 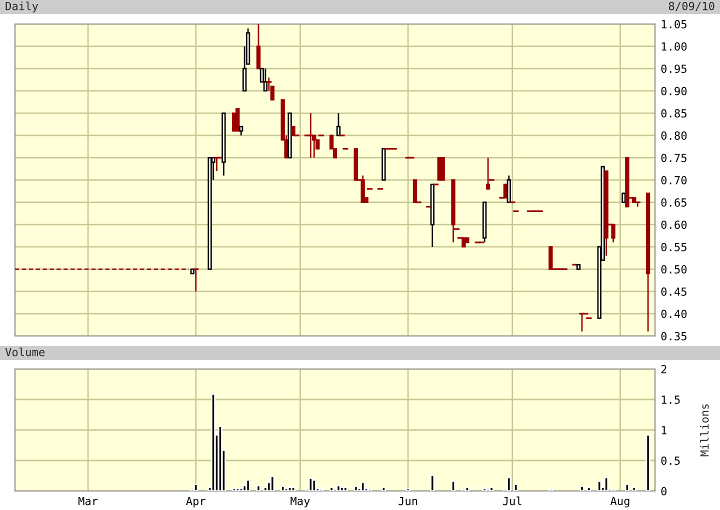 What do you see at coordinates (674, 24) in the screenshot?
I see `y-tick-label: 1.05` at bounding box center [674, 24].